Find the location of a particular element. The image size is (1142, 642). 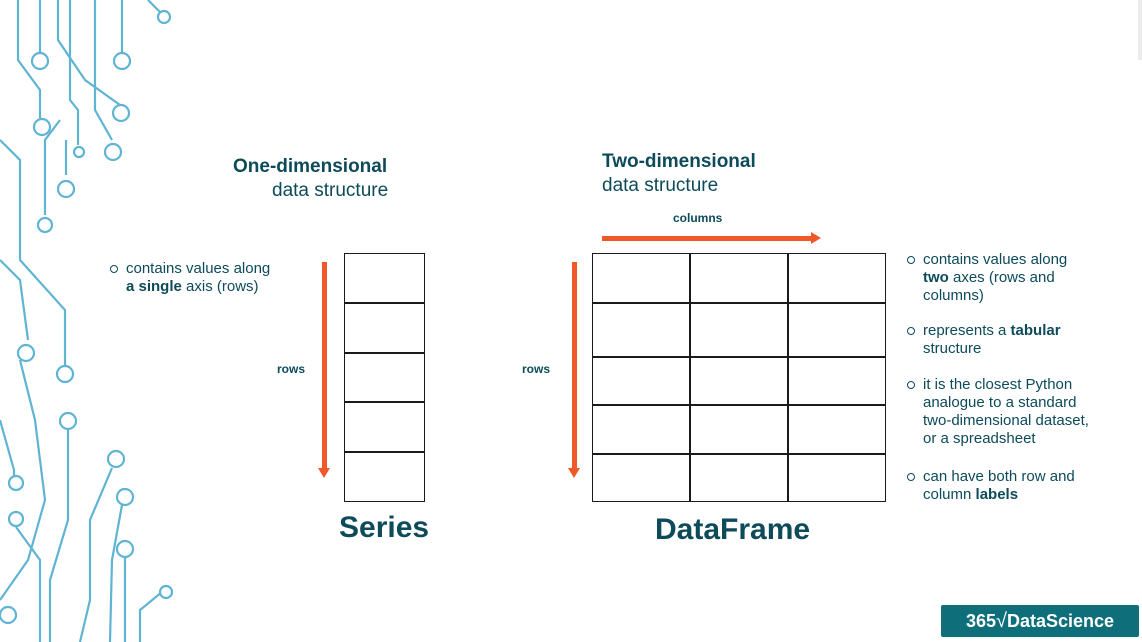

dataframe-title: DataFrame is located at coordinates (733, 529).